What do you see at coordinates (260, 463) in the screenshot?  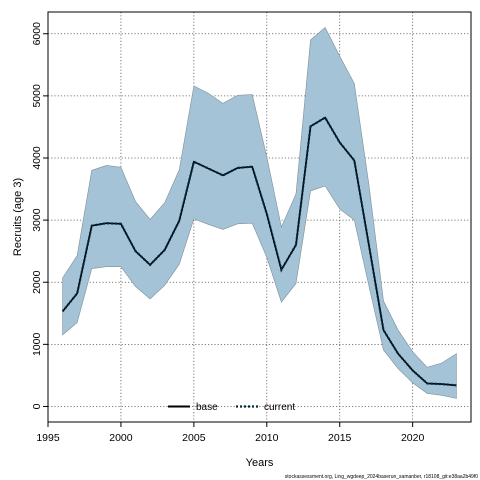 I see `x-axis-title: Years` at bounding box center [260, 463].